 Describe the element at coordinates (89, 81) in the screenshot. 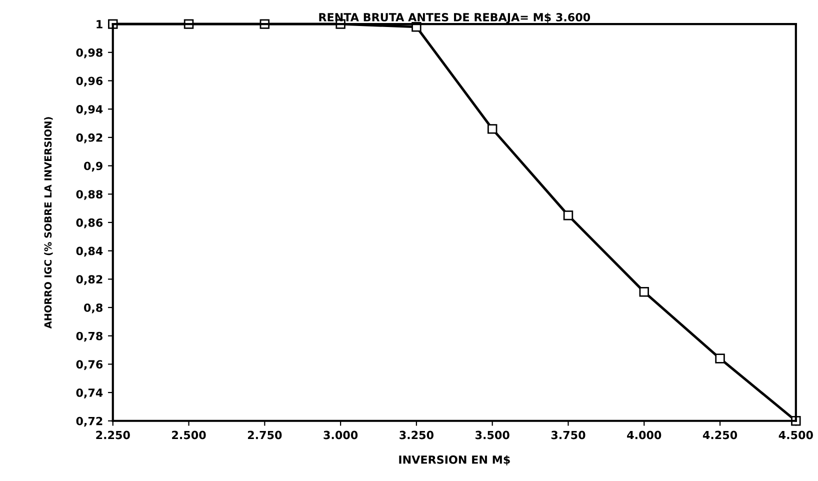

I see `y-tick-label: 0,96` at that location.